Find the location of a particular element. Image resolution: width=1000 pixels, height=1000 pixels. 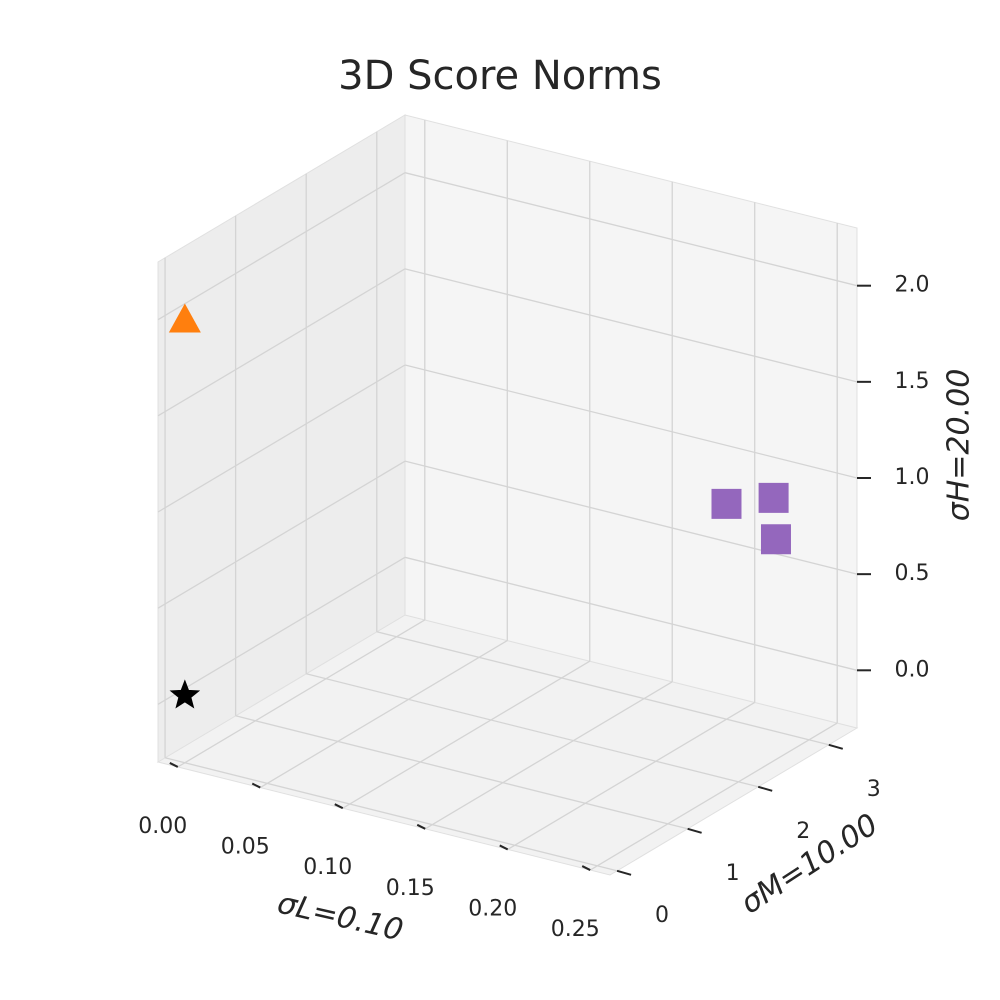

z-tick-label: 0.5 is located at coordinates (912, 573).